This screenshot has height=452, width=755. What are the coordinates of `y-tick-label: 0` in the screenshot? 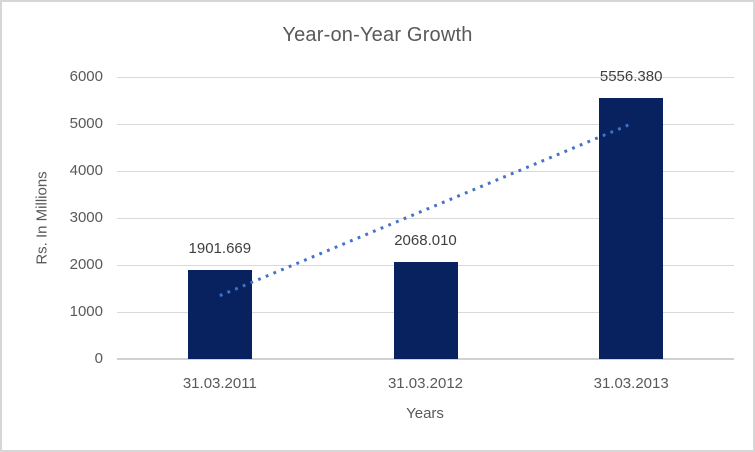 It's located at (98, 358).